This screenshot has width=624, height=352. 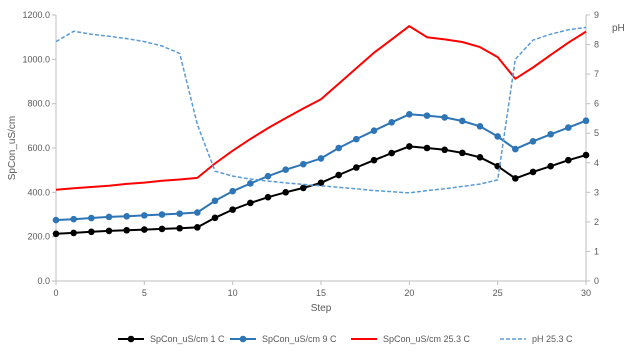 What do you see at coordinates (596, 74) in the screenshot?
I see `y2-tick-label: 7` at bounding box center [596, 74].